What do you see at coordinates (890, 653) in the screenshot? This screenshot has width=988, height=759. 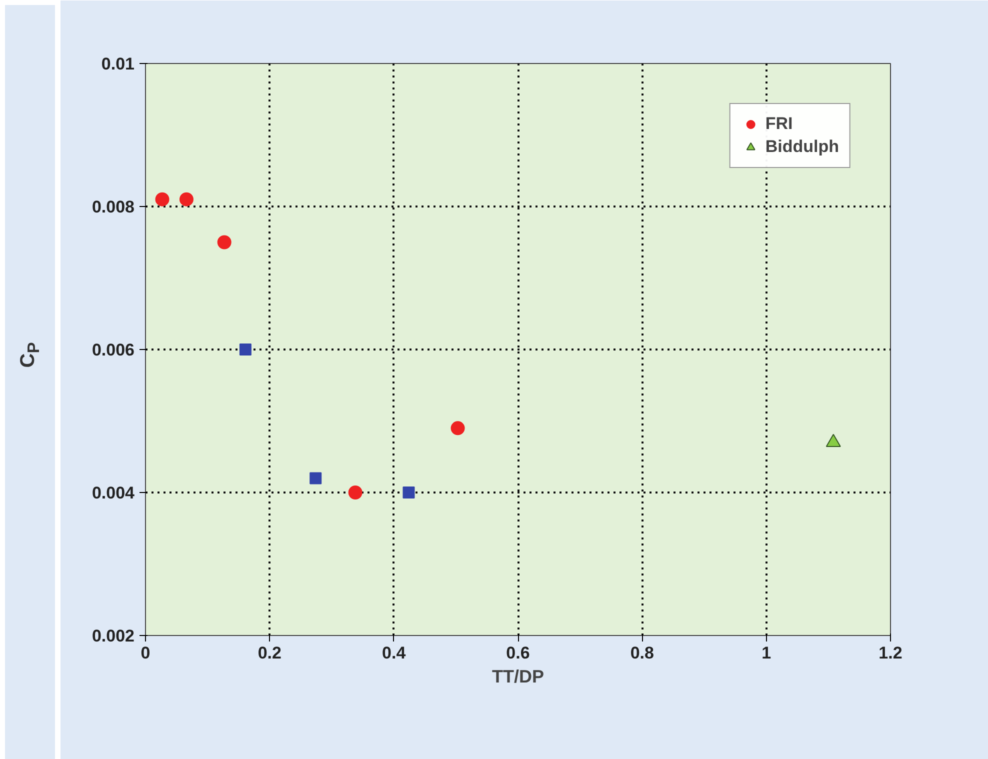 I see `x-tick-label: 1.2` at bounding box center [890, 653].